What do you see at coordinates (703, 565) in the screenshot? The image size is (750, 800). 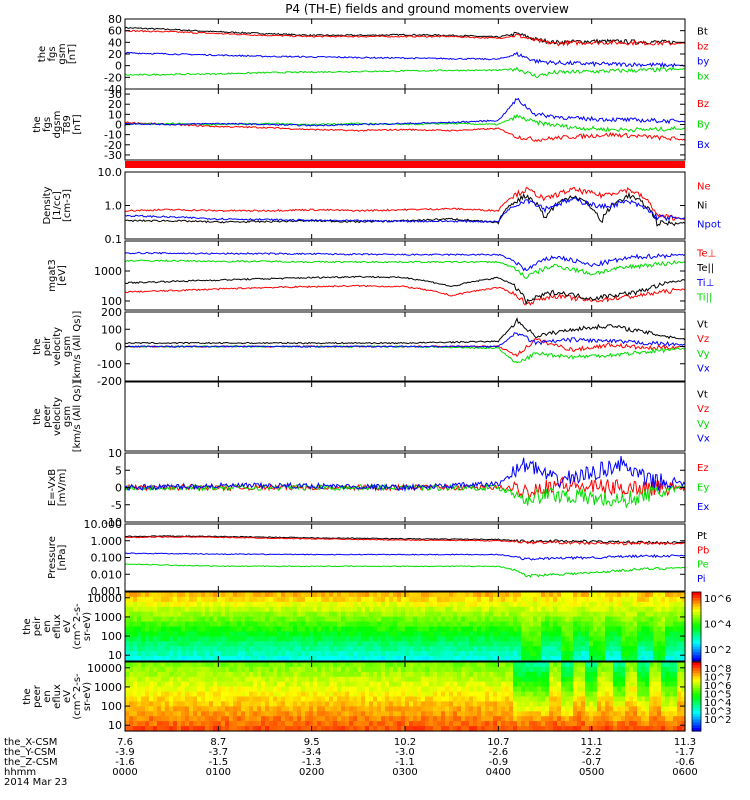 I see `pressure-legend-pe: Pe` at bounding box center [703, 565].